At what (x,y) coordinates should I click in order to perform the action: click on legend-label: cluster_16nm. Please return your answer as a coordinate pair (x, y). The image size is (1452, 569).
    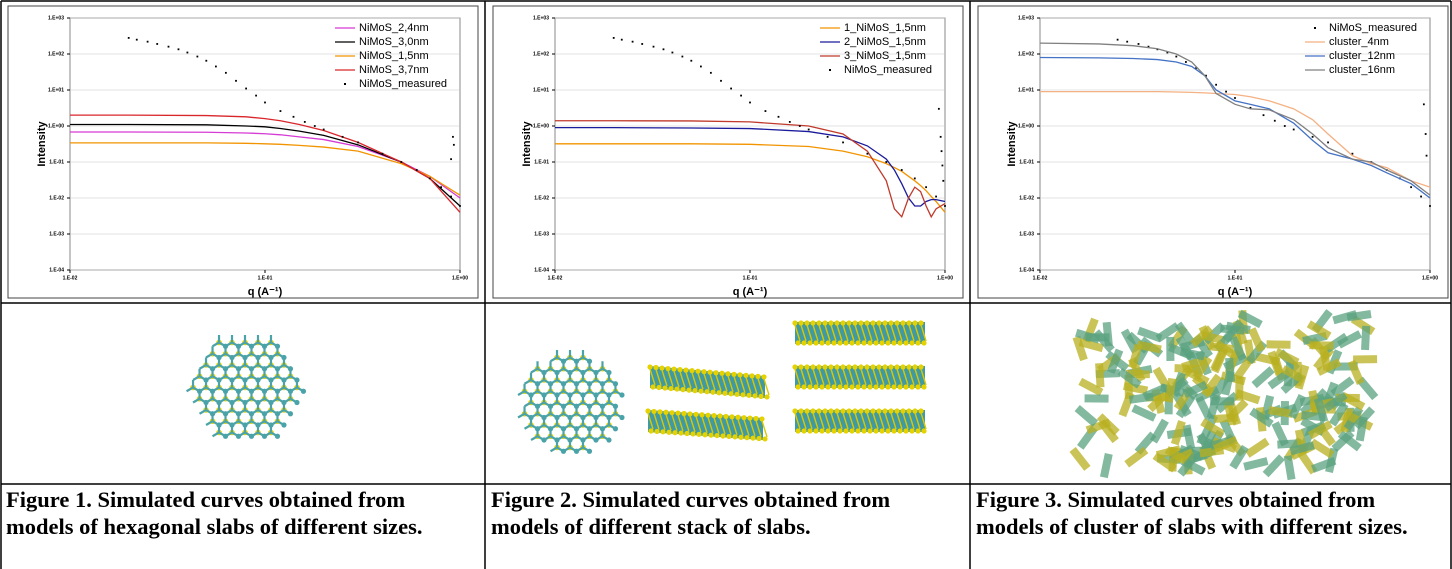
    Looking at the image, I should click on (1362, 70).